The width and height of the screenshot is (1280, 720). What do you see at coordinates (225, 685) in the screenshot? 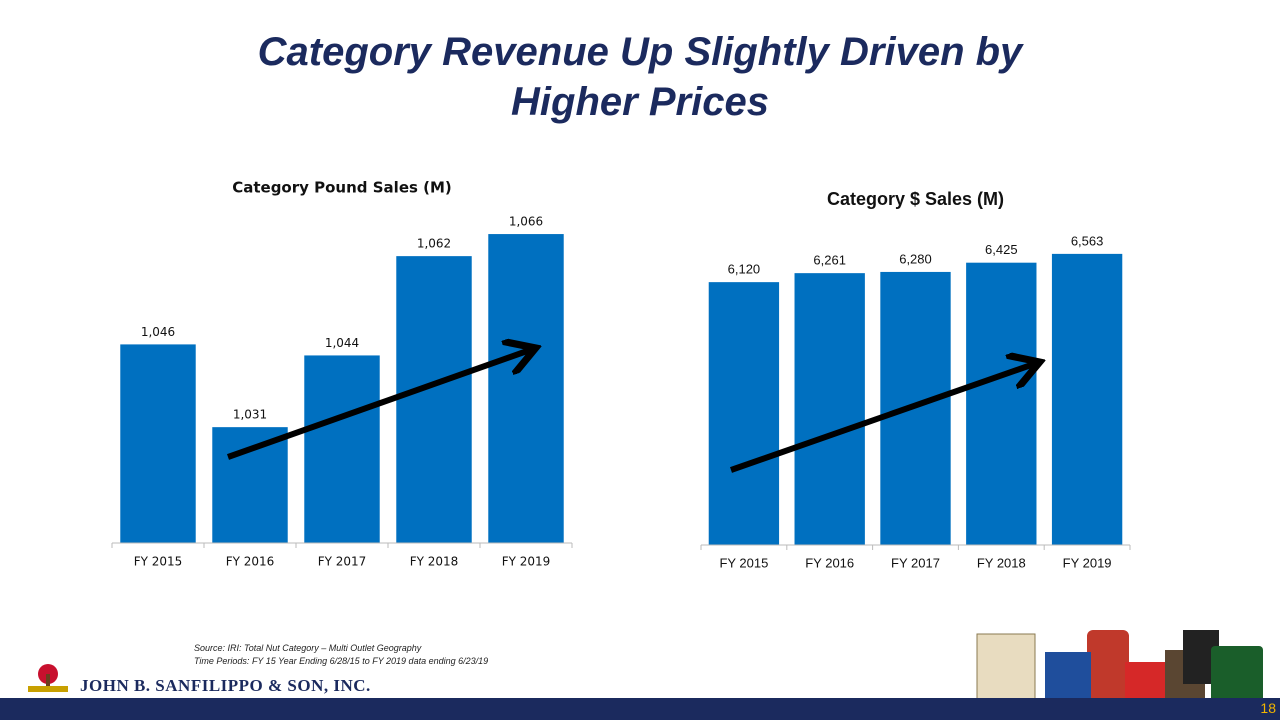
I see `company-name: JOHN B. SANFILIPPO & SON, INC.` at bounding box center [225, 685].